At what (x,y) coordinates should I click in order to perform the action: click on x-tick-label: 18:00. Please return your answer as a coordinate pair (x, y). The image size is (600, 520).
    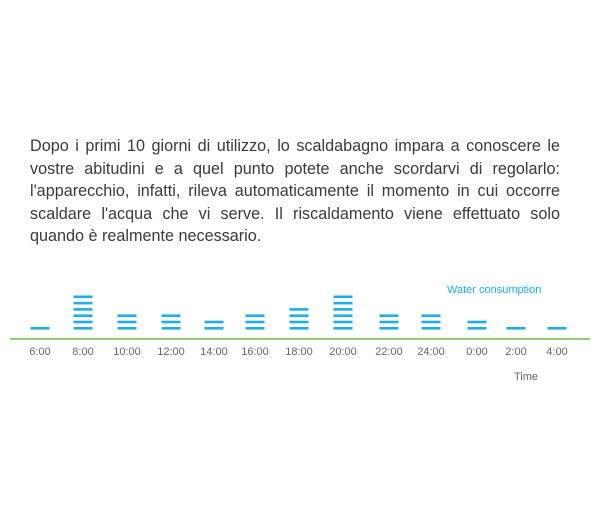
    Looking at the image, I should click on (299, 352).